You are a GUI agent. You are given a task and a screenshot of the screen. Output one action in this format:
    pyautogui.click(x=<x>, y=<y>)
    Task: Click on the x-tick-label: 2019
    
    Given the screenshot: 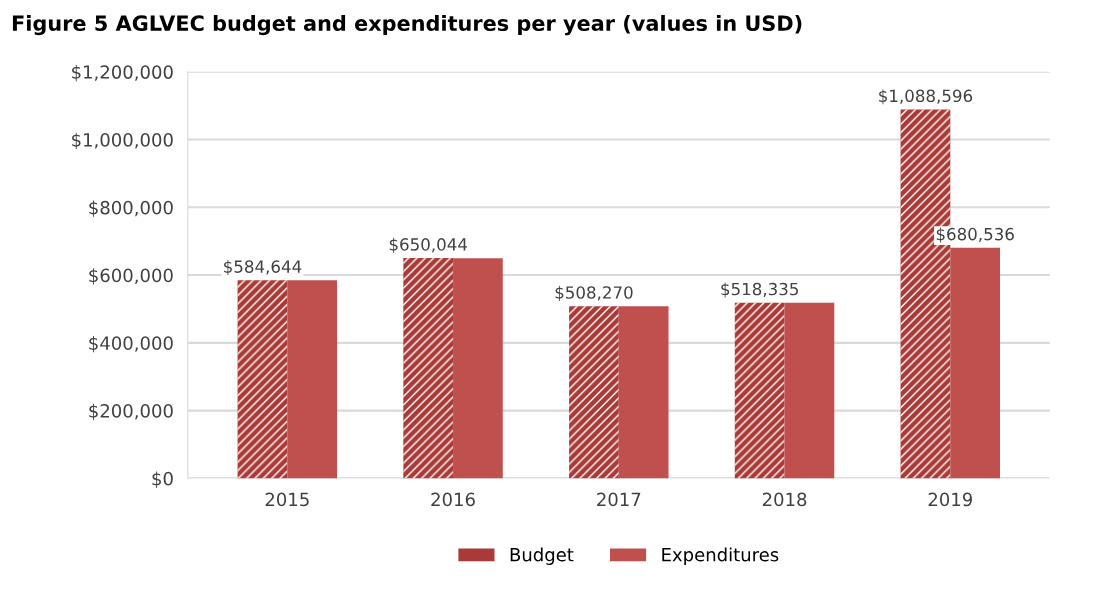 What is the action you would take?
    pyautogui.click(x=950, y=499)
    